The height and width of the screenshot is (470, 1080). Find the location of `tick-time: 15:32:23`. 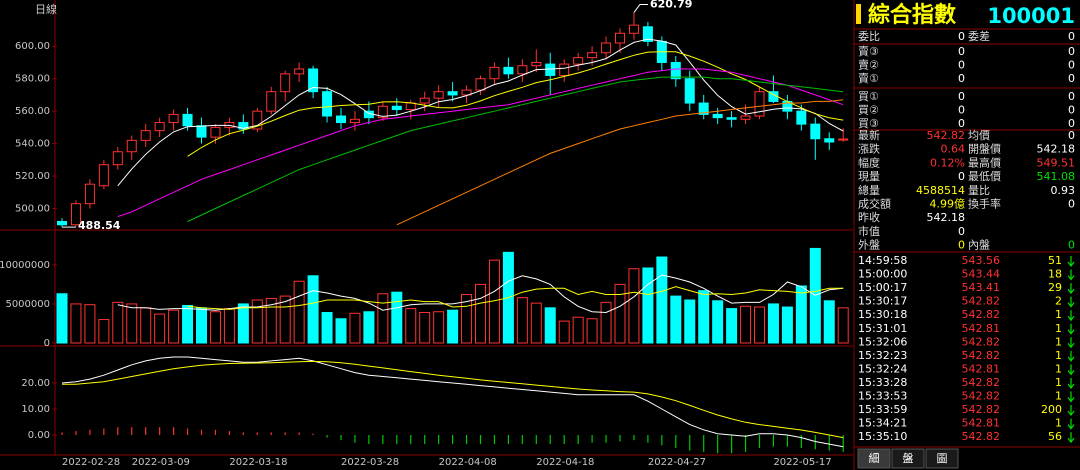

tick-time: 15:32:23 is located at coordinates (882, 355).